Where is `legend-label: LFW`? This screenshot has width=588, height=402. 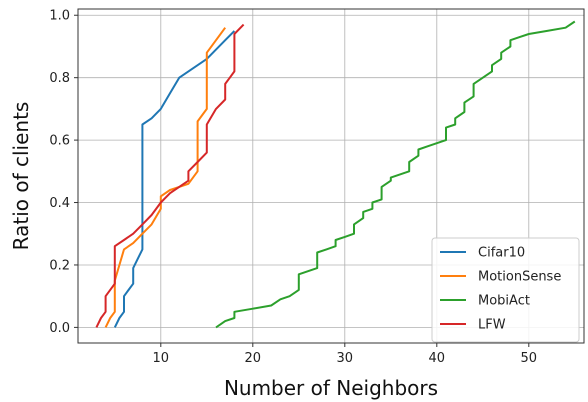 legend-label: LFW is located at coordinates (492, 325).